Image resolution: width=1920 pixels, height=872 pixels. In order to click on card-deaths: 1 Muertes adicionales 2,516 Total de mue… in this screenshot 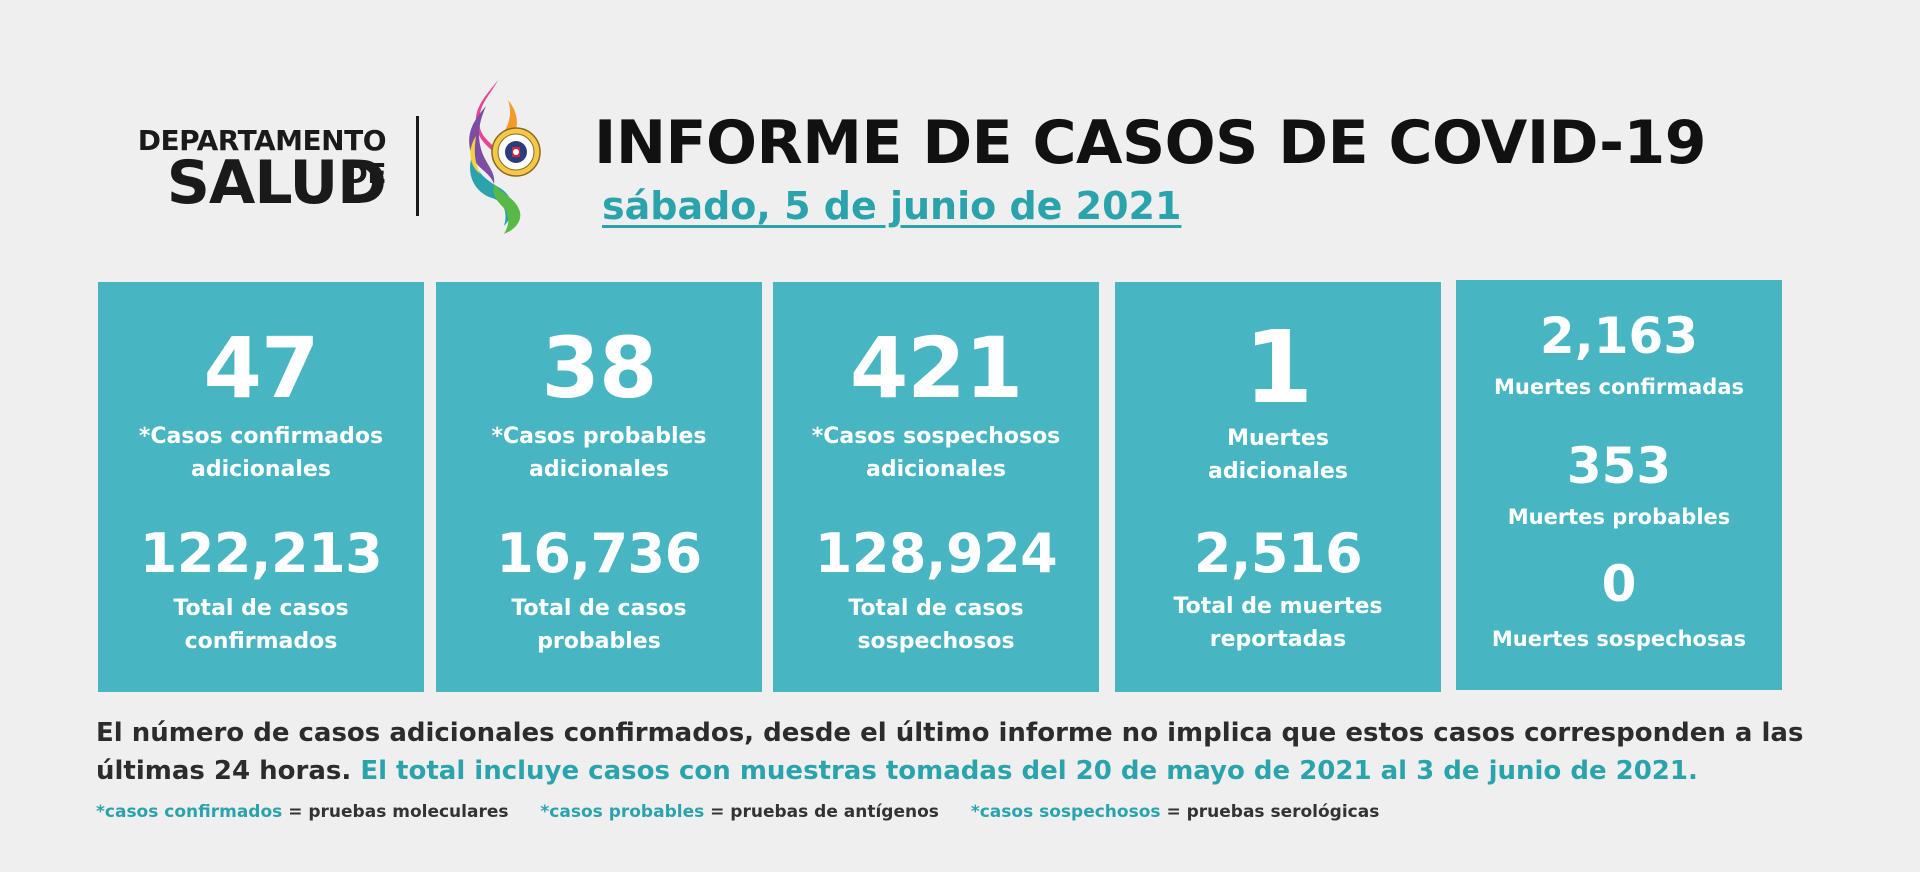, I will do `click(1278, 487)`.